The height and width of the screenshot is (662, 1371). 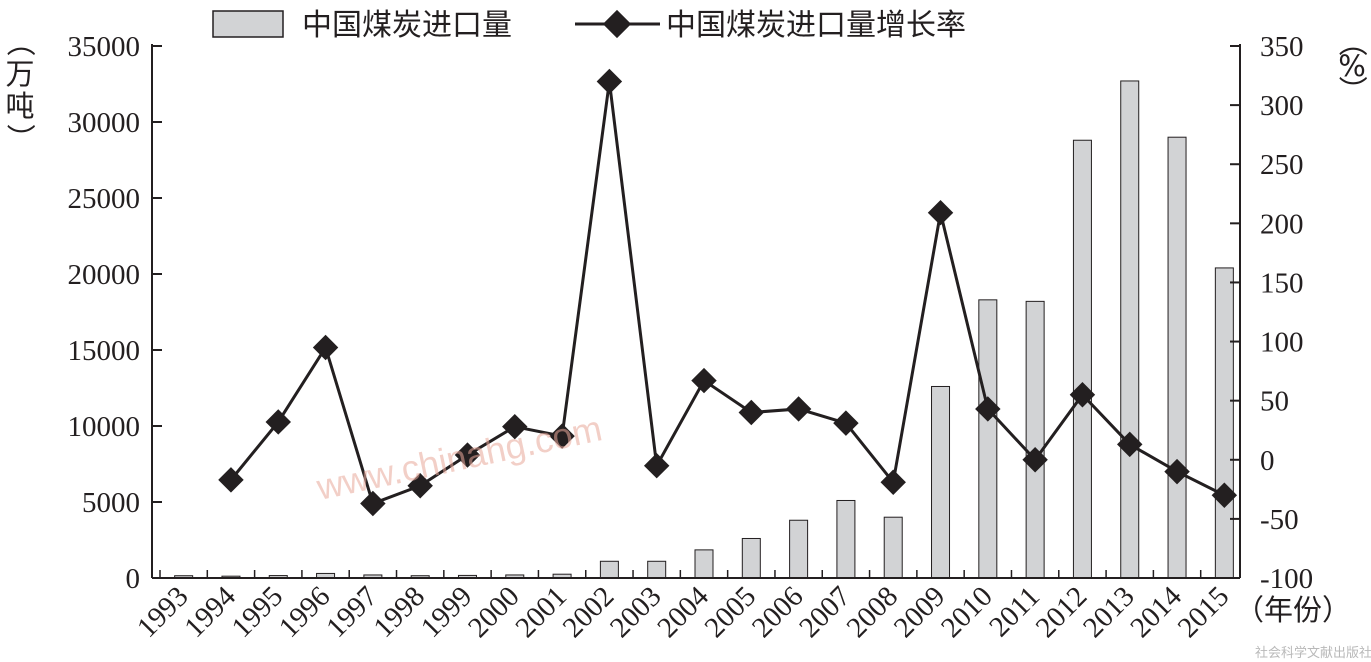 I want to click on x-tick-label: 2005, so click(x=731, y=612).